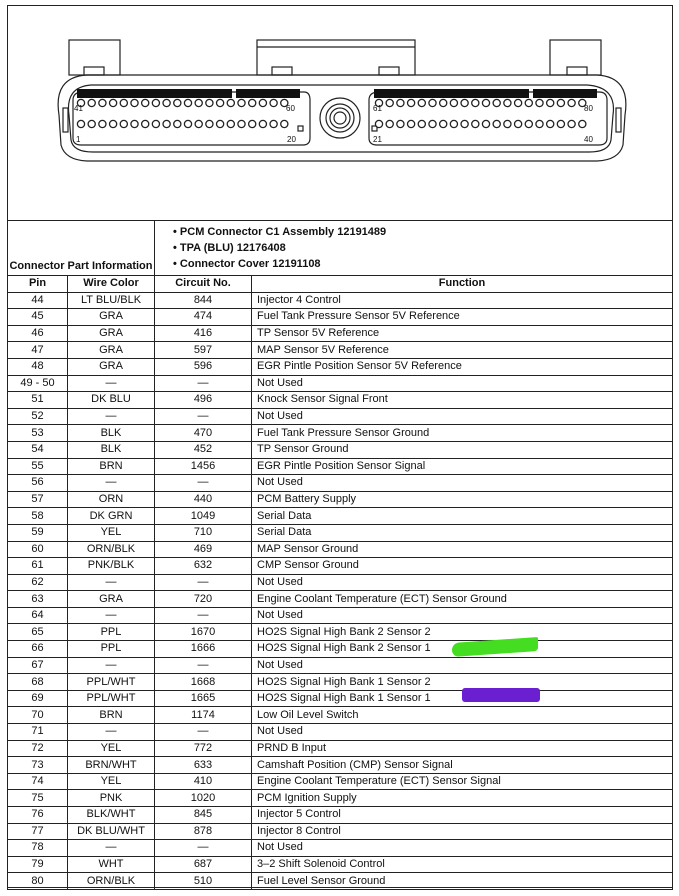 The image size is (679, 896). I want to click on table-row: 79 WHT 687 3–2 Shift Solenoid Control, so click(340, 864).